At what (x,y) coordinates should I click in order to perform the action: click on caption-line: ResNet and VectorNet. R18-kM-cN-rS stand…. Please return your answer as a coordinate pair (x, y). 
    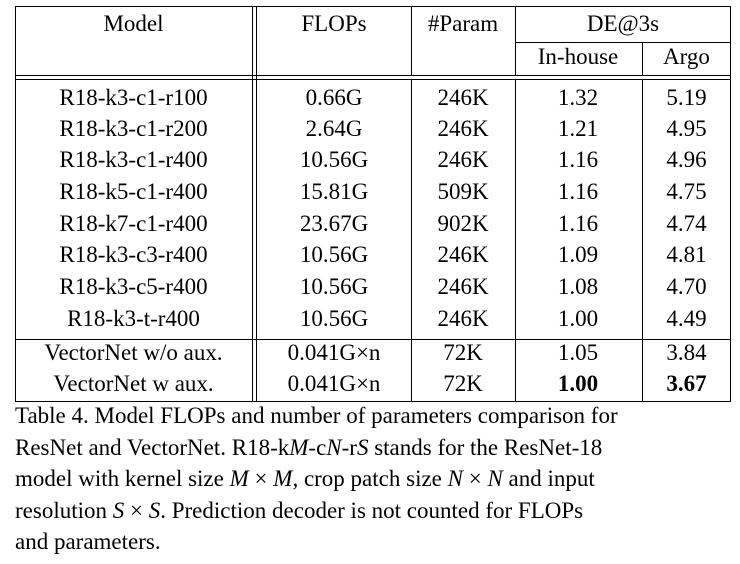
    Looking at the image, I should click on (309, 447).